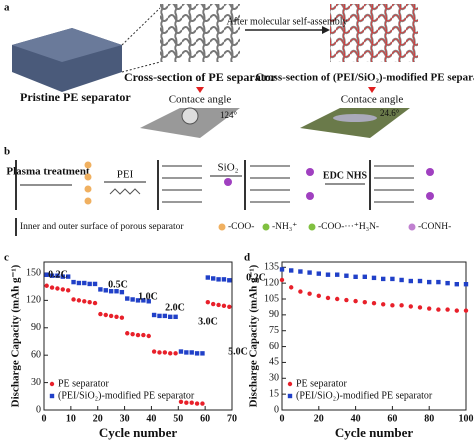 The image size is (474, 442). Describe the element at coordinates (276, 409) in the screenshot. I see `y-tick-label: 0` at that location.